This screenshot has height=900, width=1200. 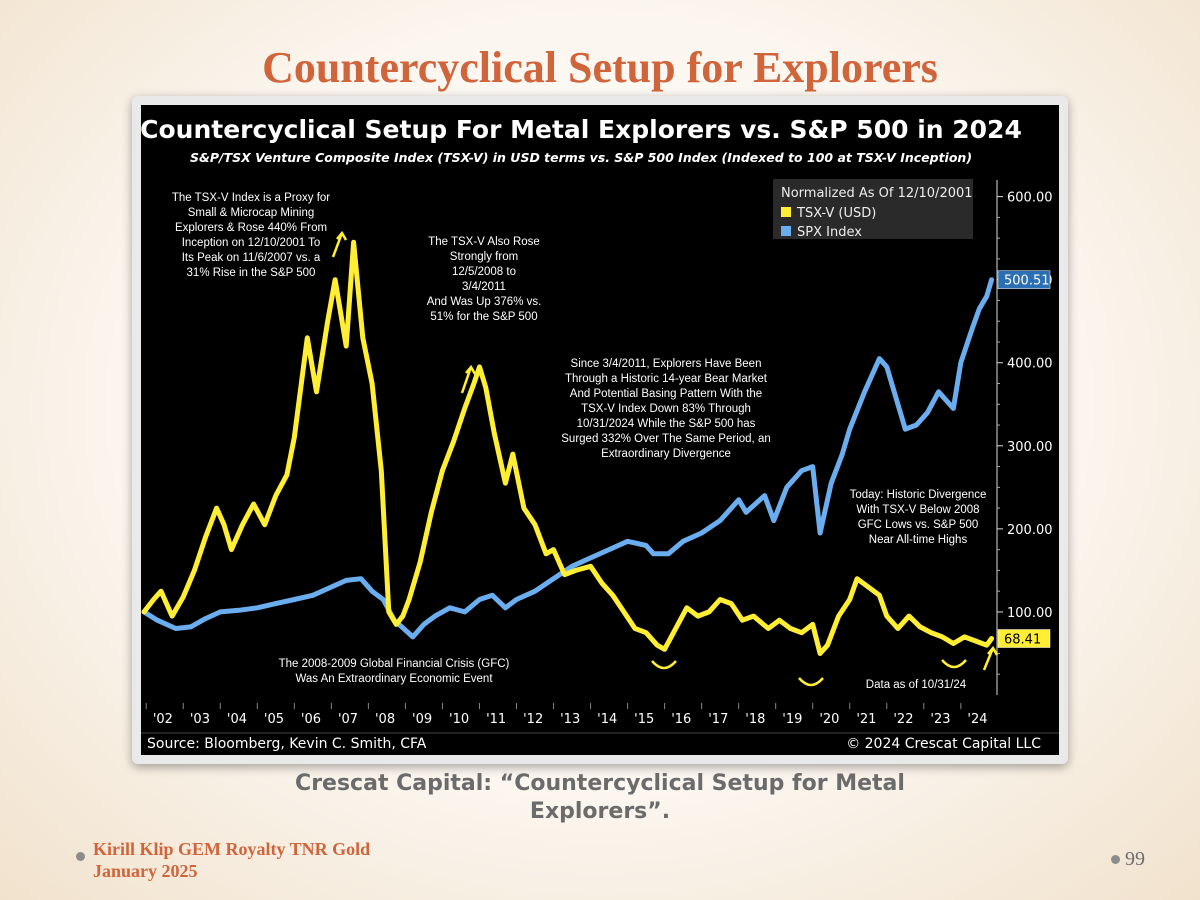 What do you see at coordinates (1030, 198) in the screenshot?
I see `y-tick-label: 600.00` at bounding box center [1030, 198].